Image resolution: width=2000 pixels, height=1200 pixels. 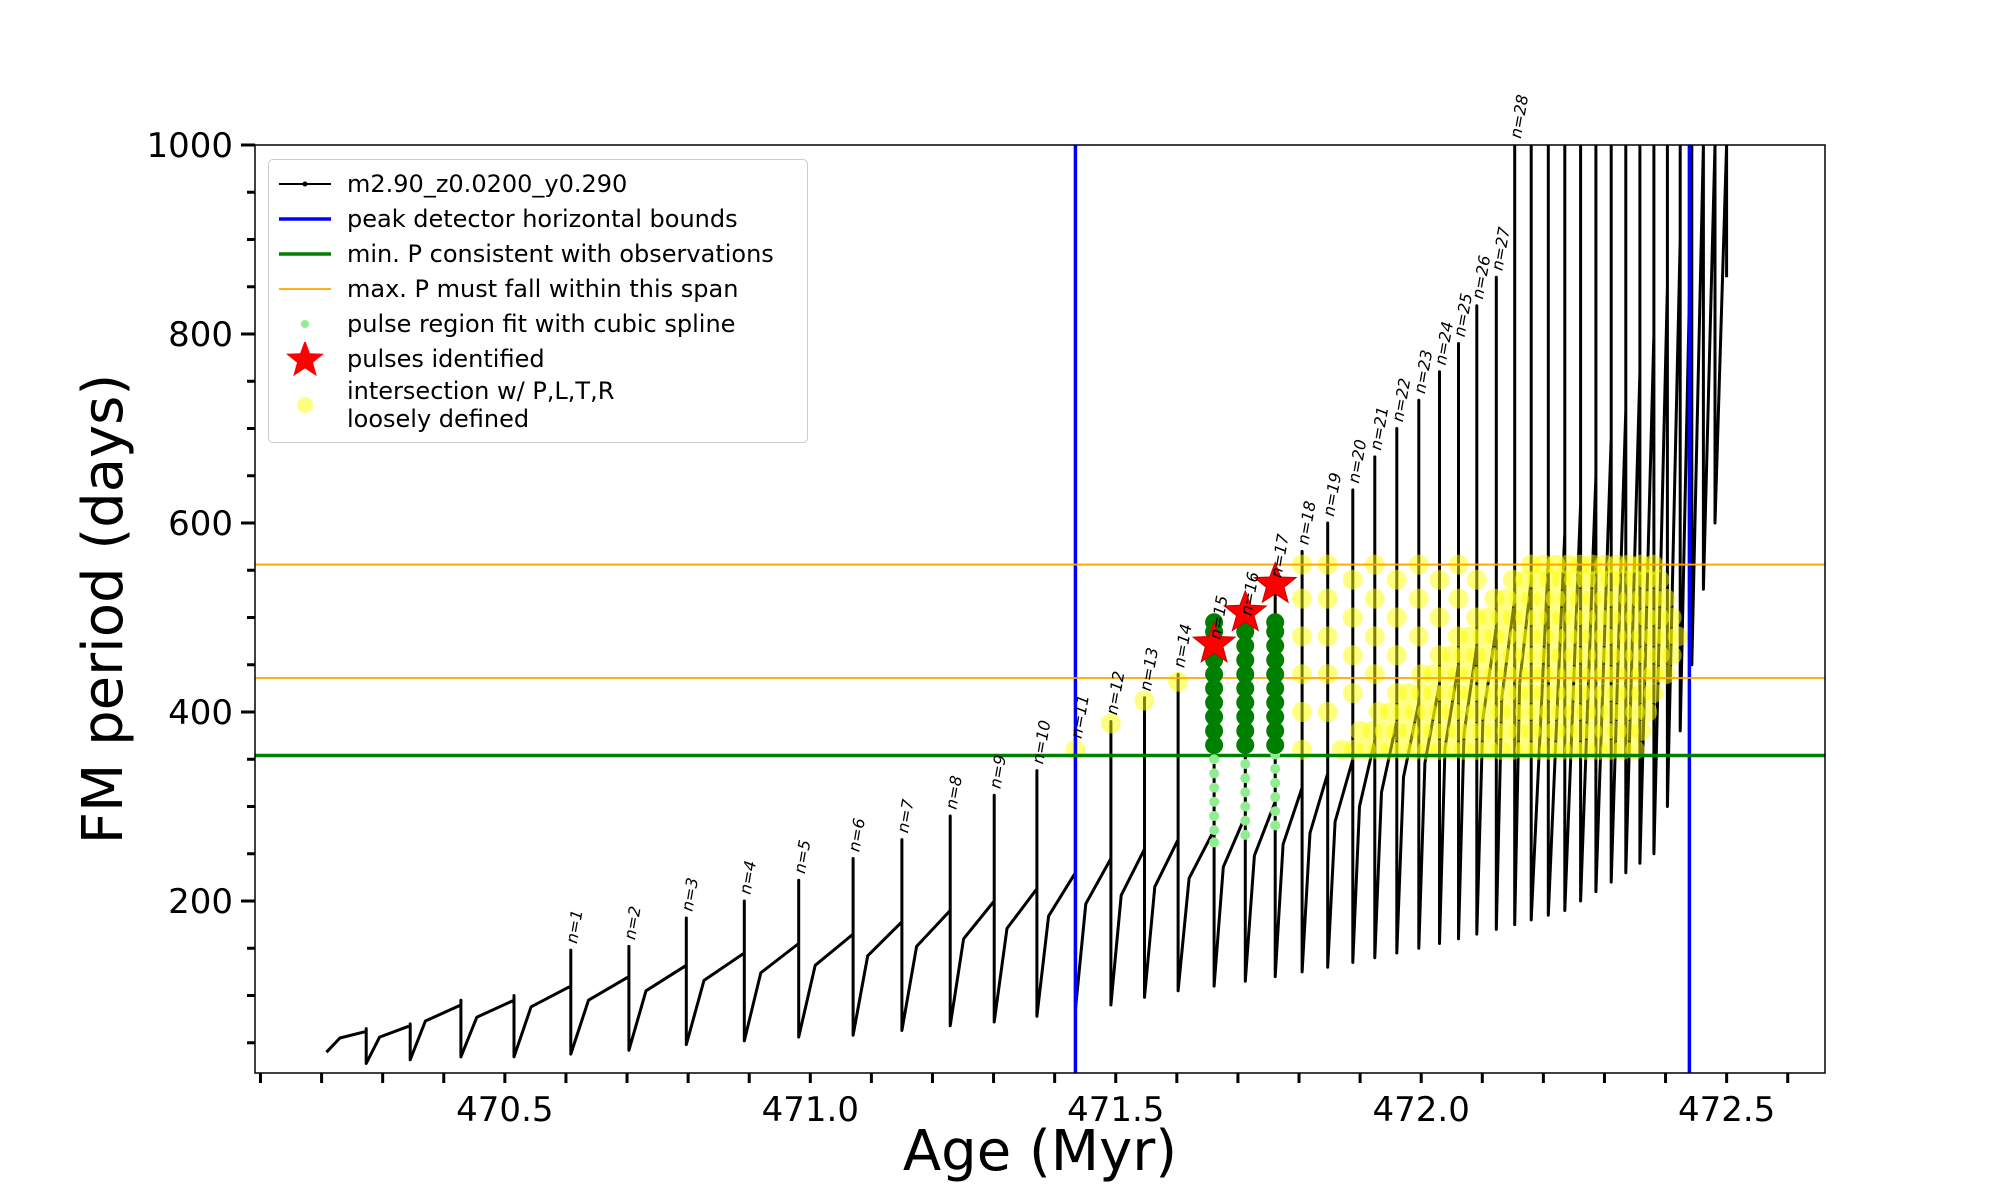 I want to click on legend-label: max. P must fall within this span, so click(x=543, y=289).